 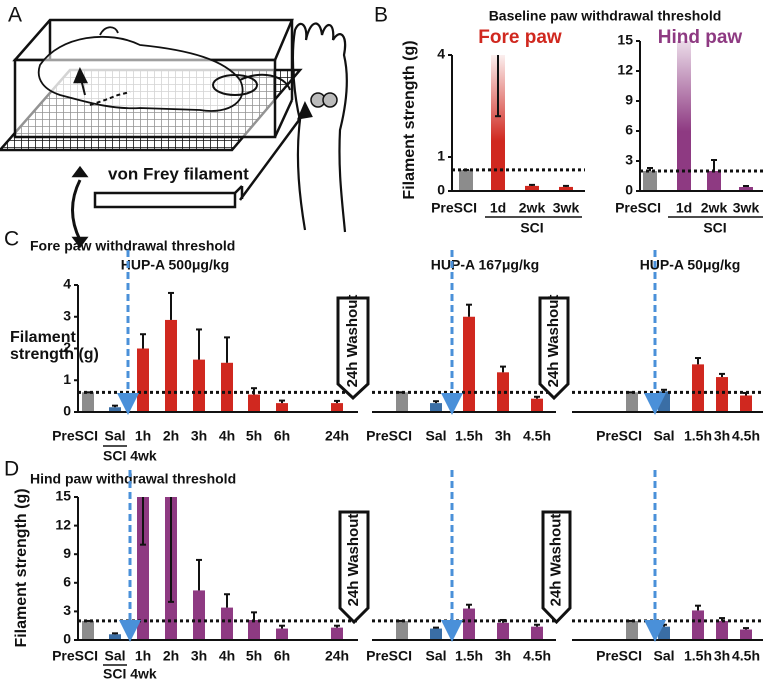 I want to click on chart-title: Hind paw, so click(x=700, y=37).